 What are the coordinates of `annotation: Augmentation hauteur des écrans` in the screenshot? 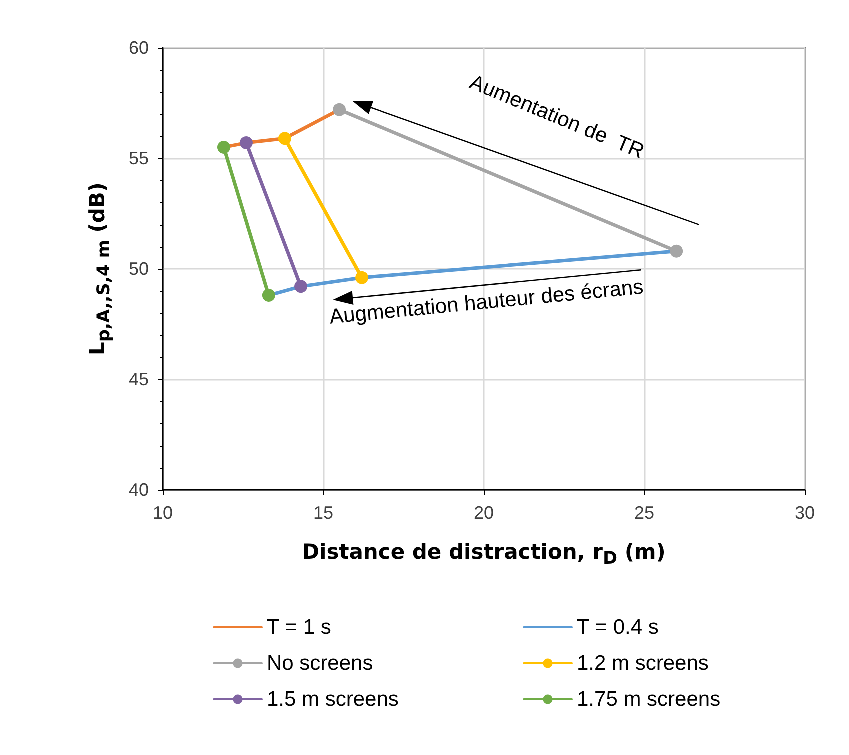 It's located at (486, 302).